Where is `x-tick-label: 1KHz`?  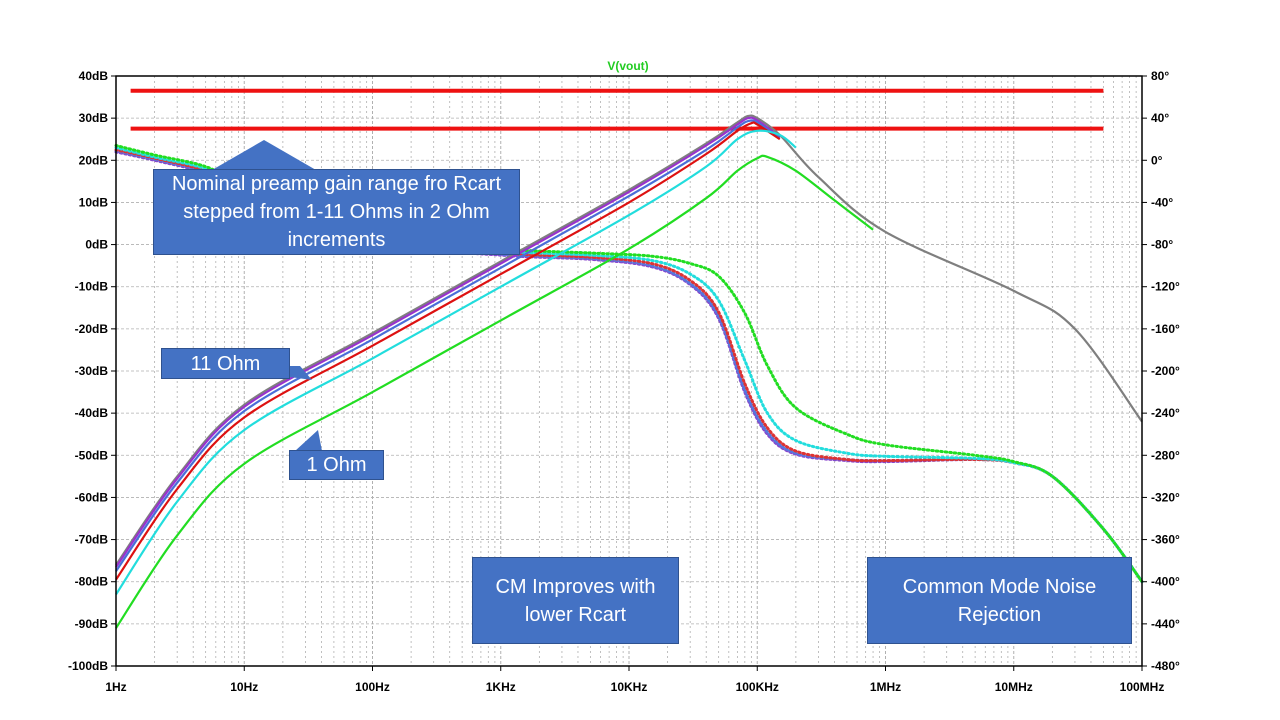
x-tick-label: 1KHz is located at coordinates (501, 687).